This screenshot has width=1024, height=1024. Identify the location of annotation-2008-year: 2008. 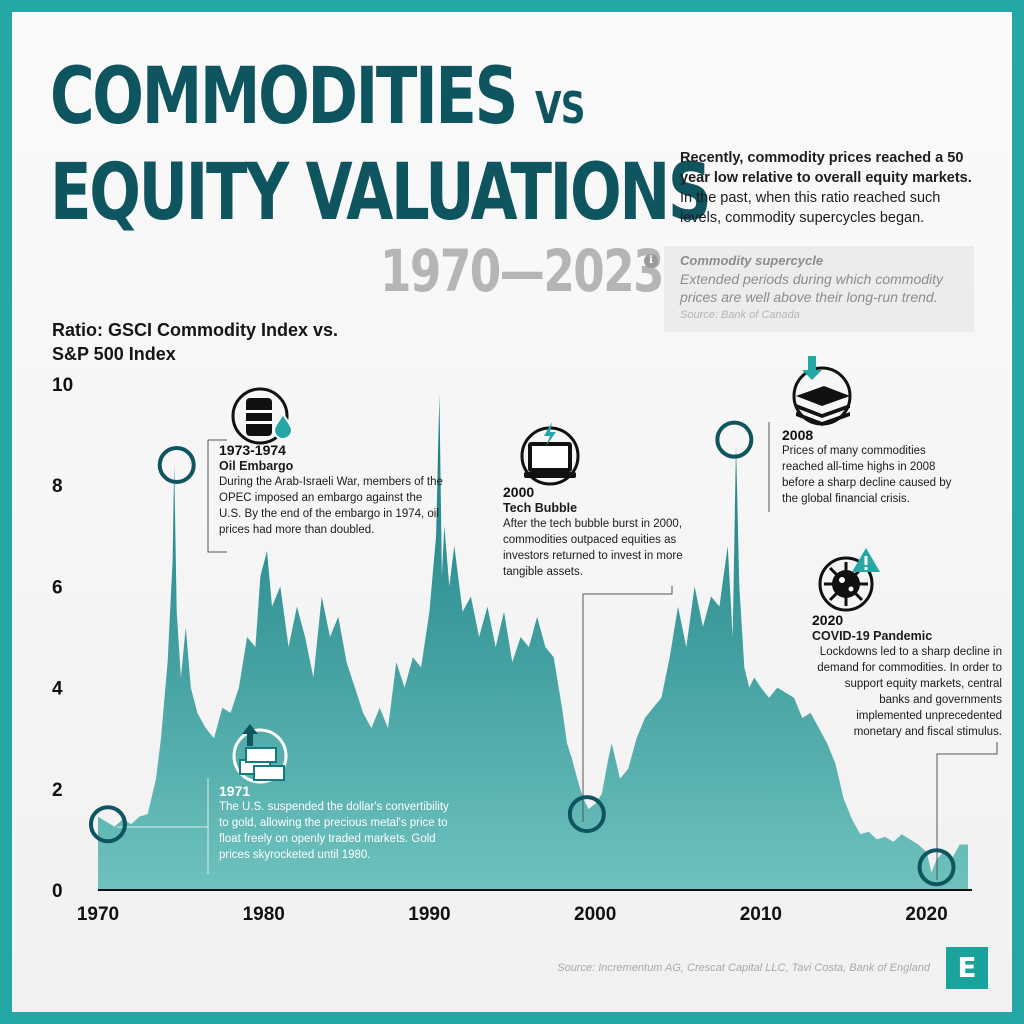
(798, 435).